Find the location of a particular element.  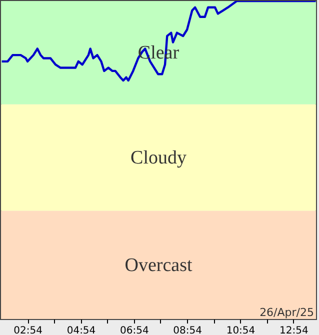

band-label: Cloudy is located at coordinates (158, 158).